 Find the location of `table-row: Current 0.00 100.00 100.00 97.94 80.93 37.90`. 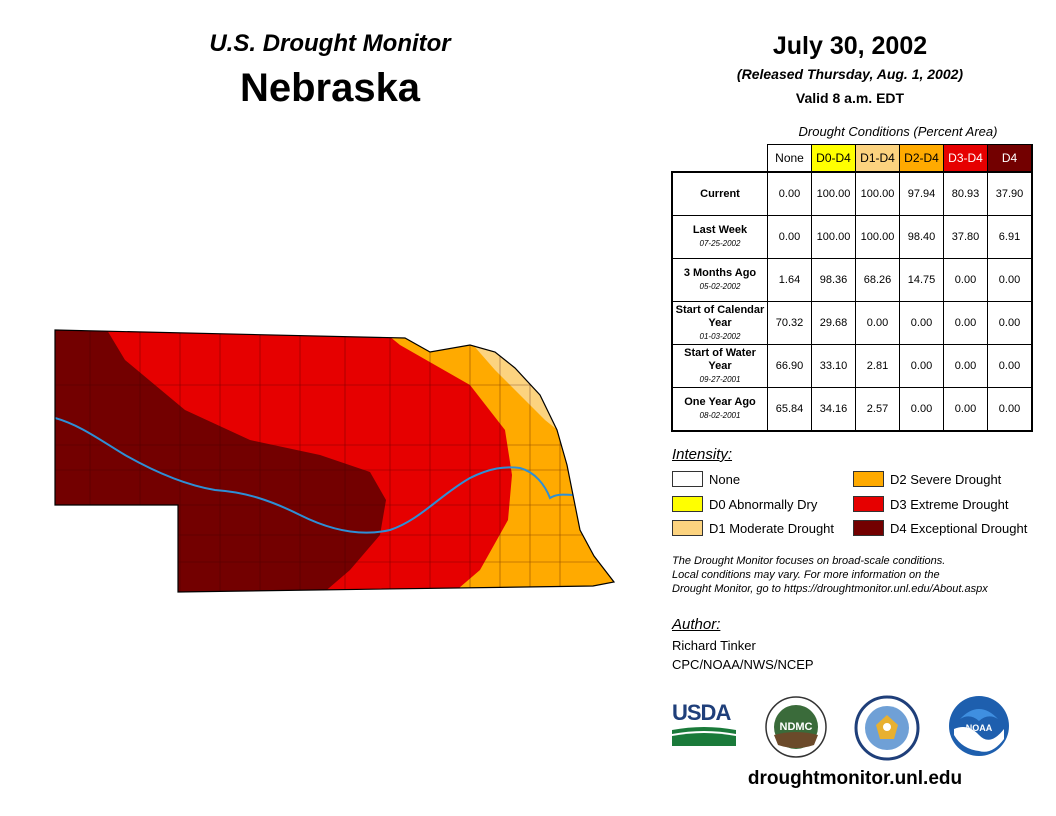

table-row: Current 0.00 100.00 100.00 97.94 80.93 37.90 is located at coordinates (852, 193).